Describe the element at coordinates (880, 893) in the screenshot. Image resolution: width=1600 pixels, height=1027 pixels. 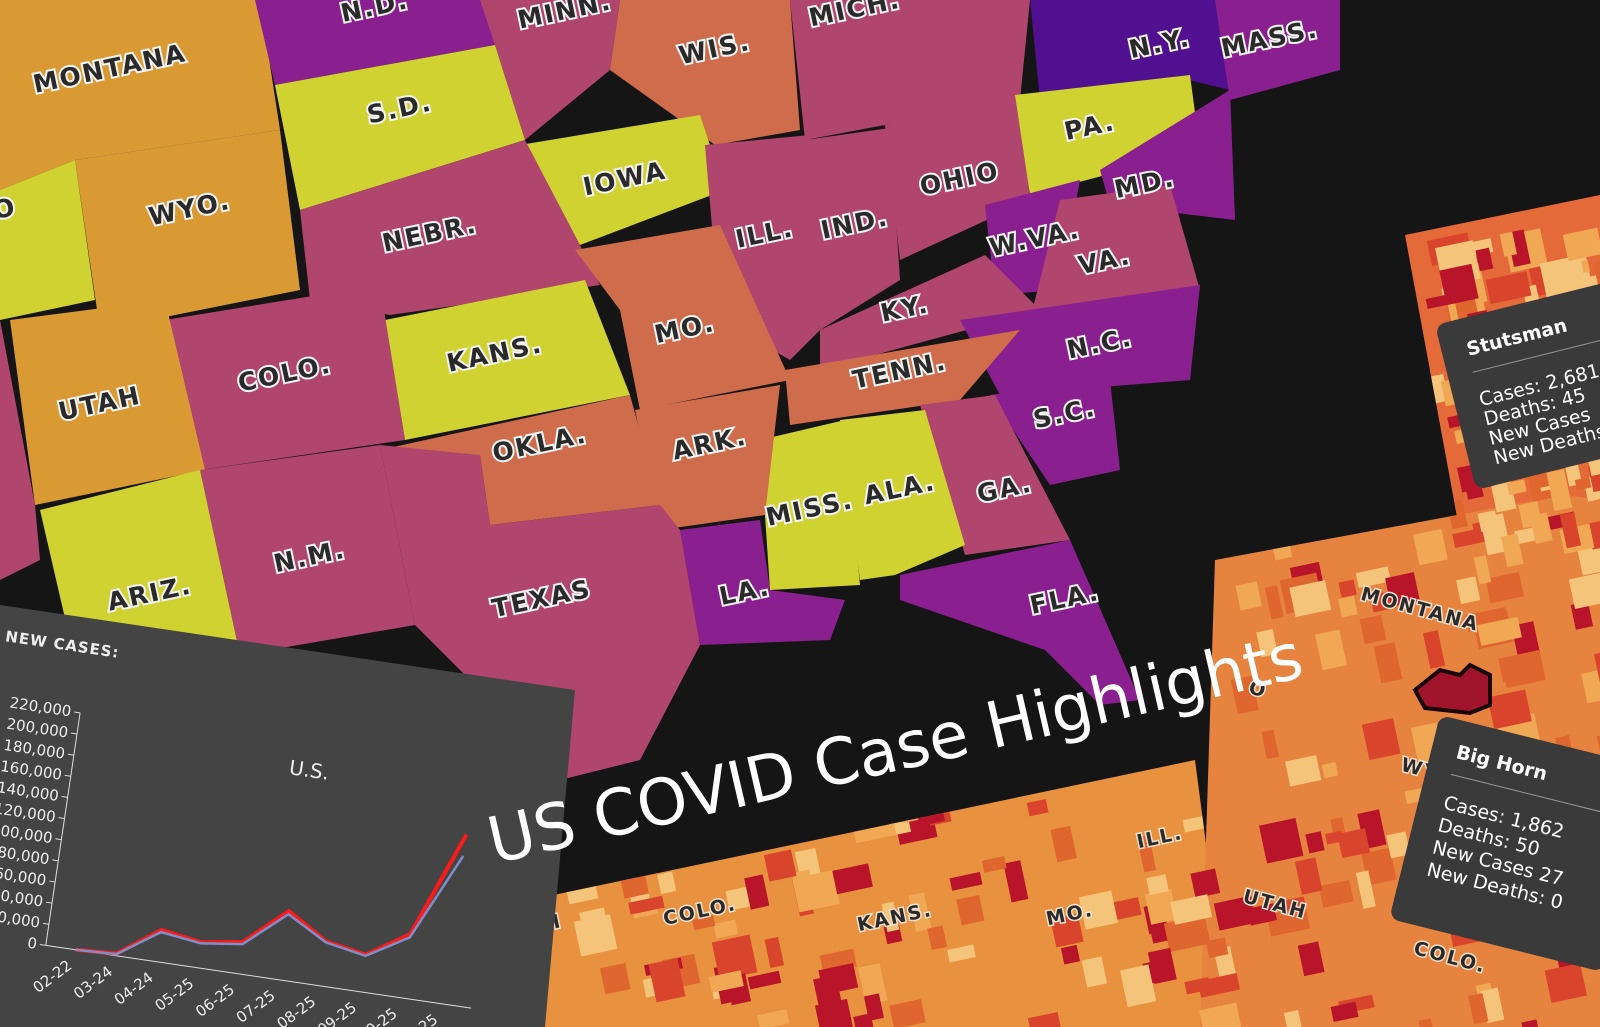
I see `county-map-center` at that location.